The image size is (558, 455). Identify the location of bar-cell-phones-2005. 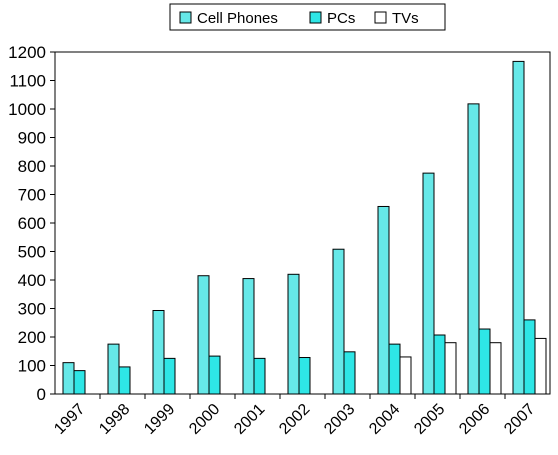
(428, 283).